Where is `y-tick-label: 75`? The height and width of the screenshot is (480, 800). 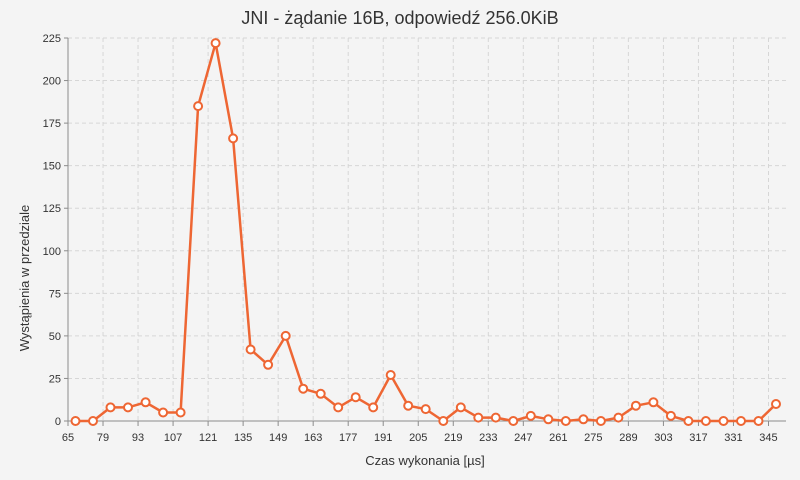 y-tick-label: 75 is located at coordinates (55, 294).